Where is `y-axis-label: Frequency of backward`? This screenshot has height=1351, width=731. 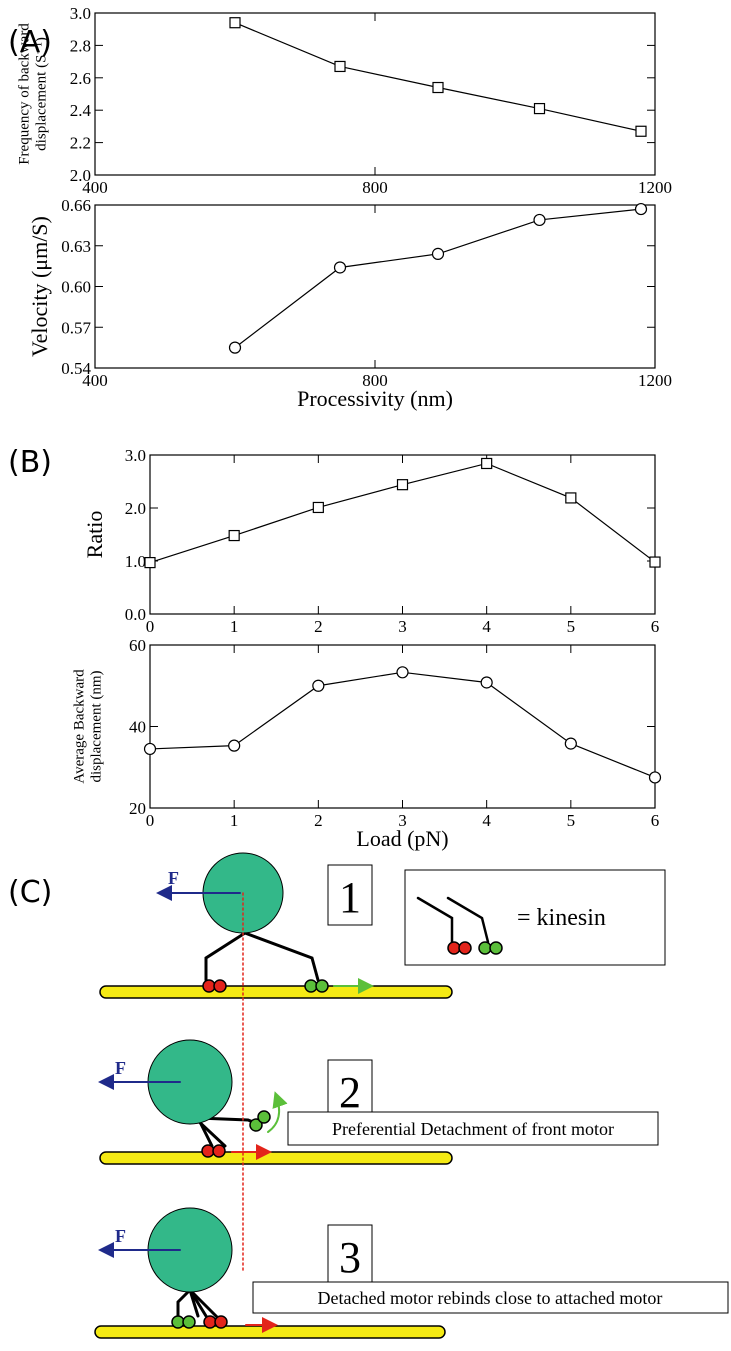
y-axis-label: Frequency of backward is located at coordinates (25, 94).